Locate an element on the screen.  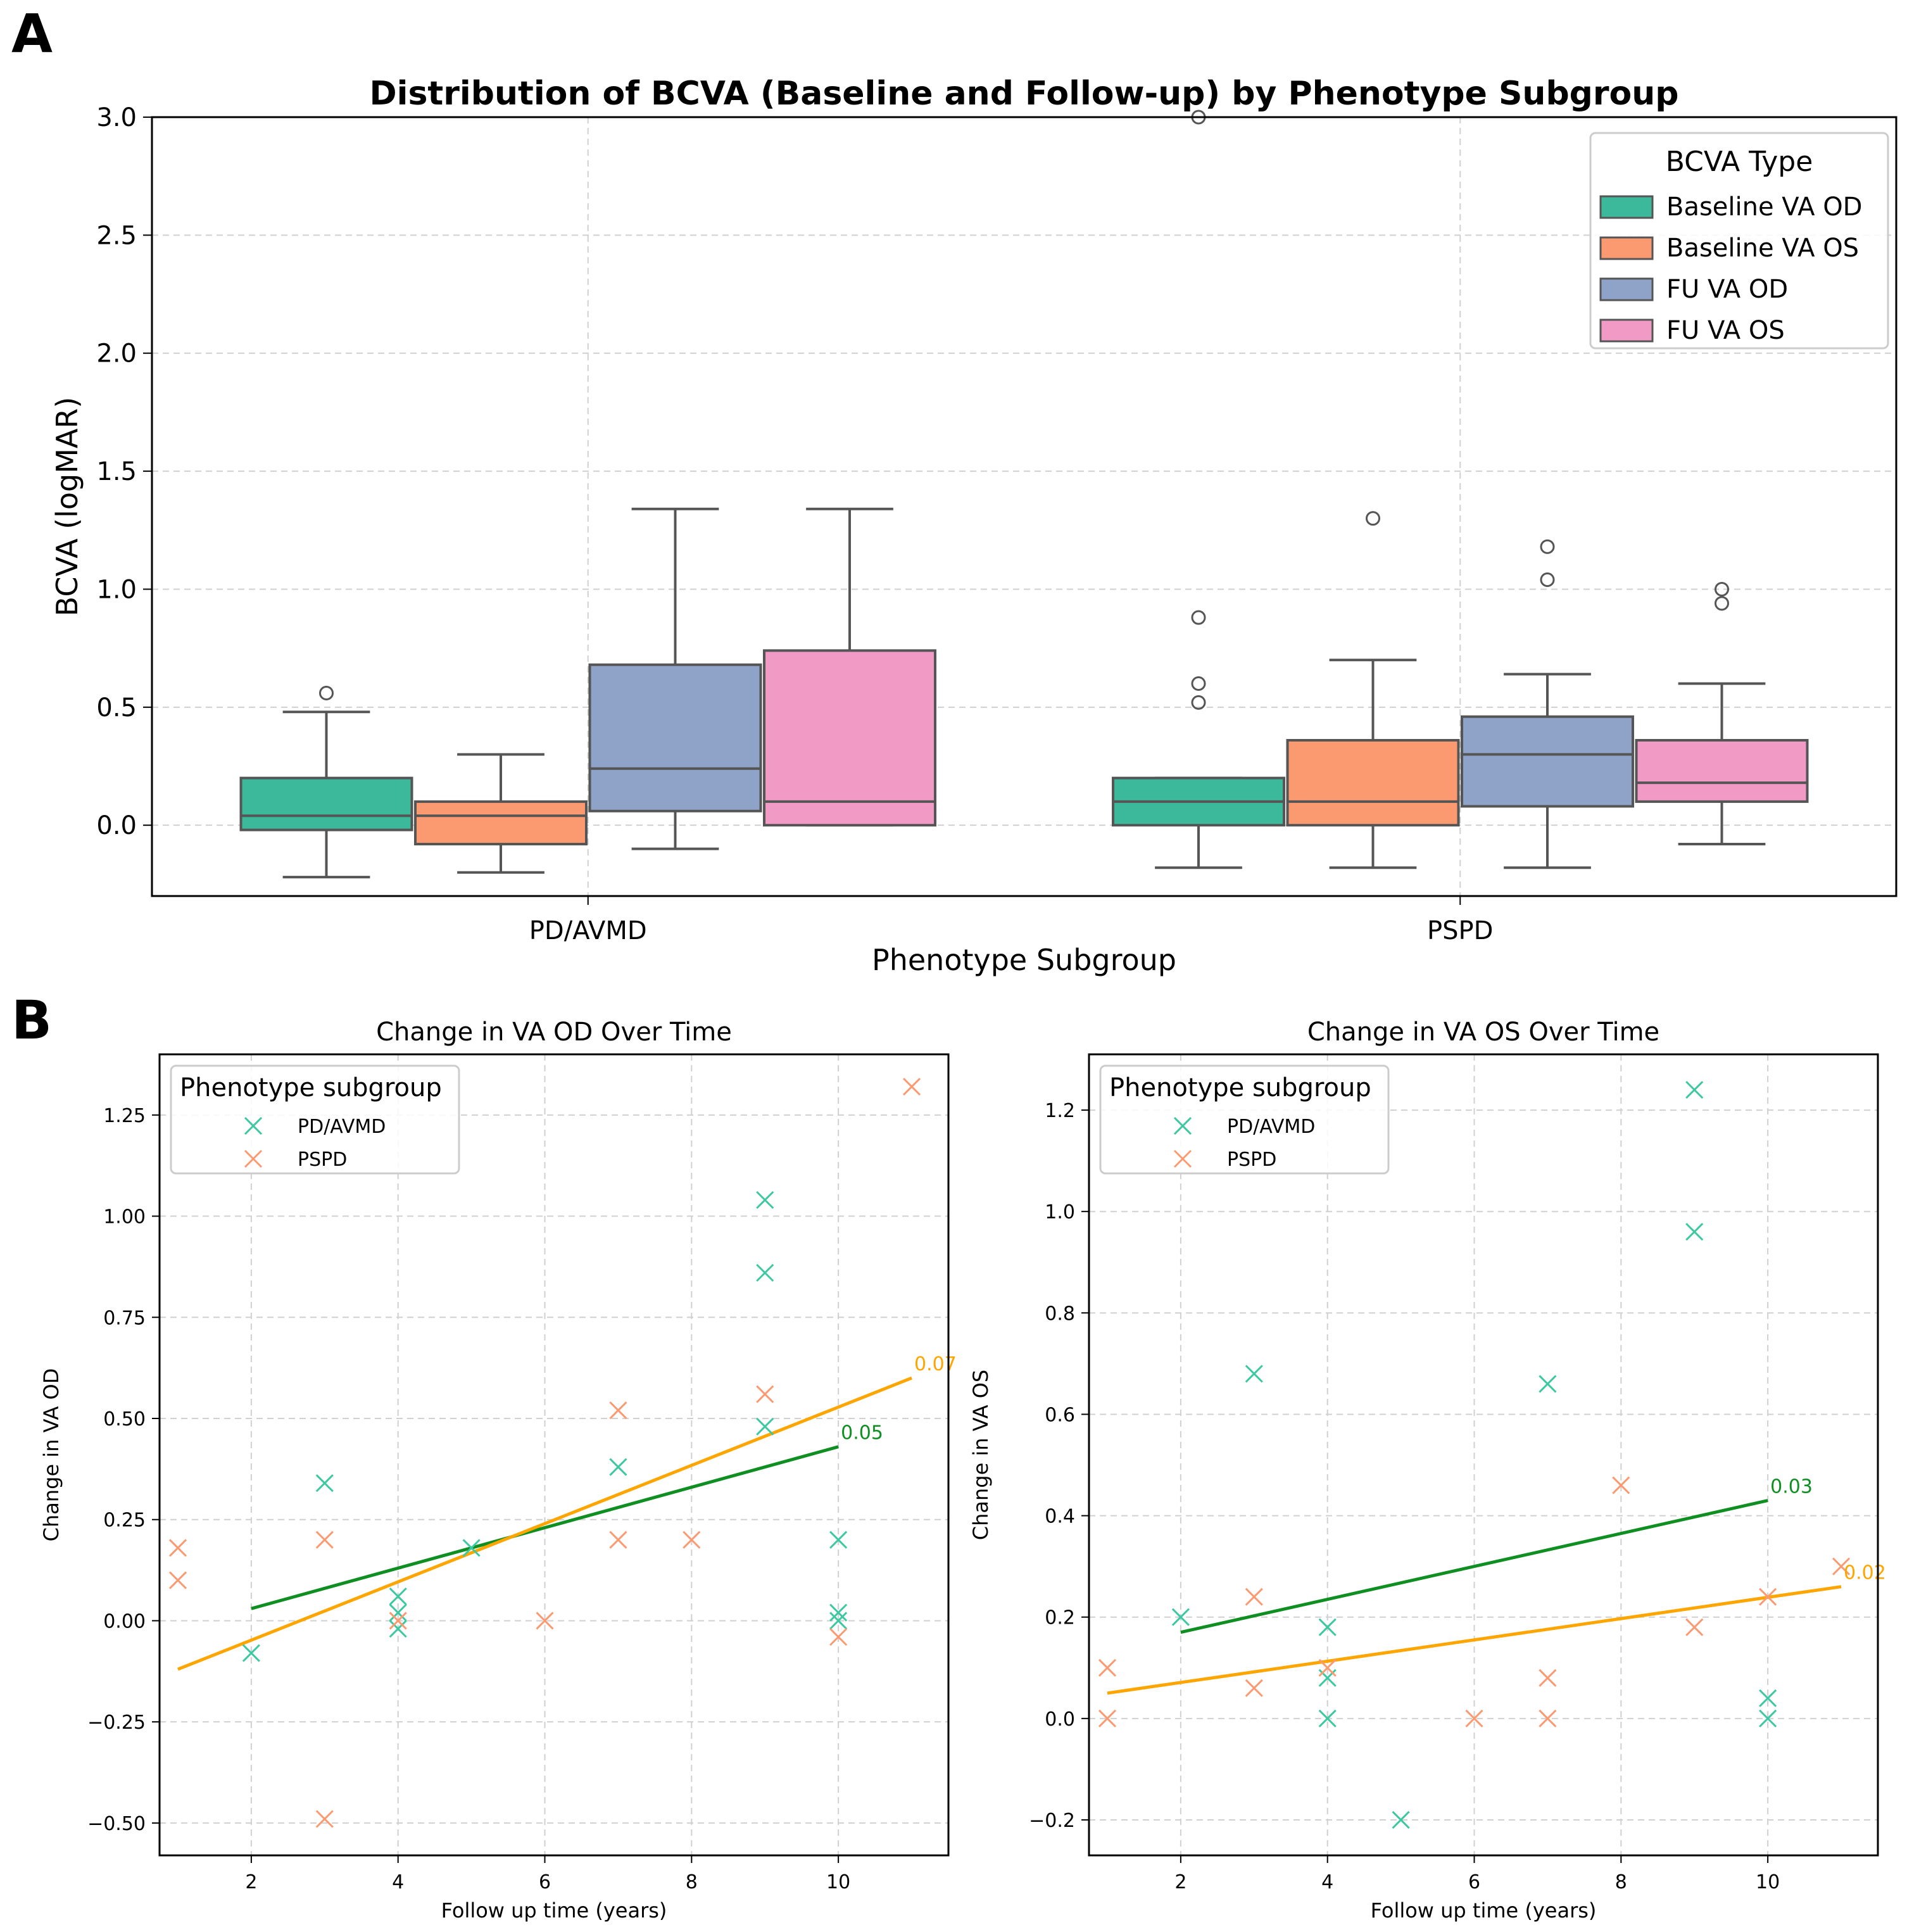
legend-swatch-fu-va-od is located at coordinates (1626, 289).